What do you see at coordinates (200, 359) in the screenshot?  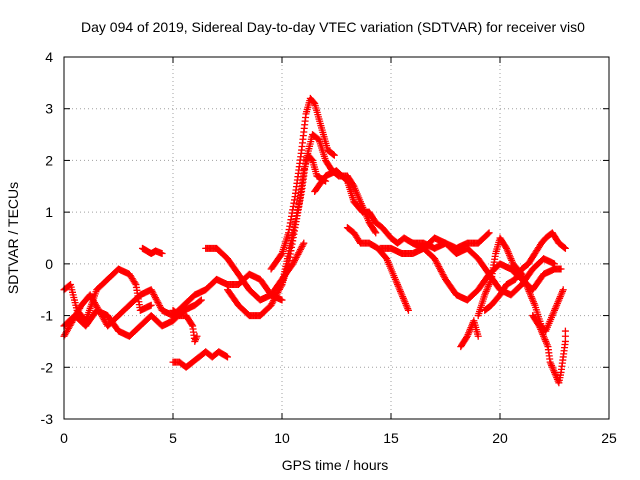 I see `series-s5` at bounding box center [200, 359].